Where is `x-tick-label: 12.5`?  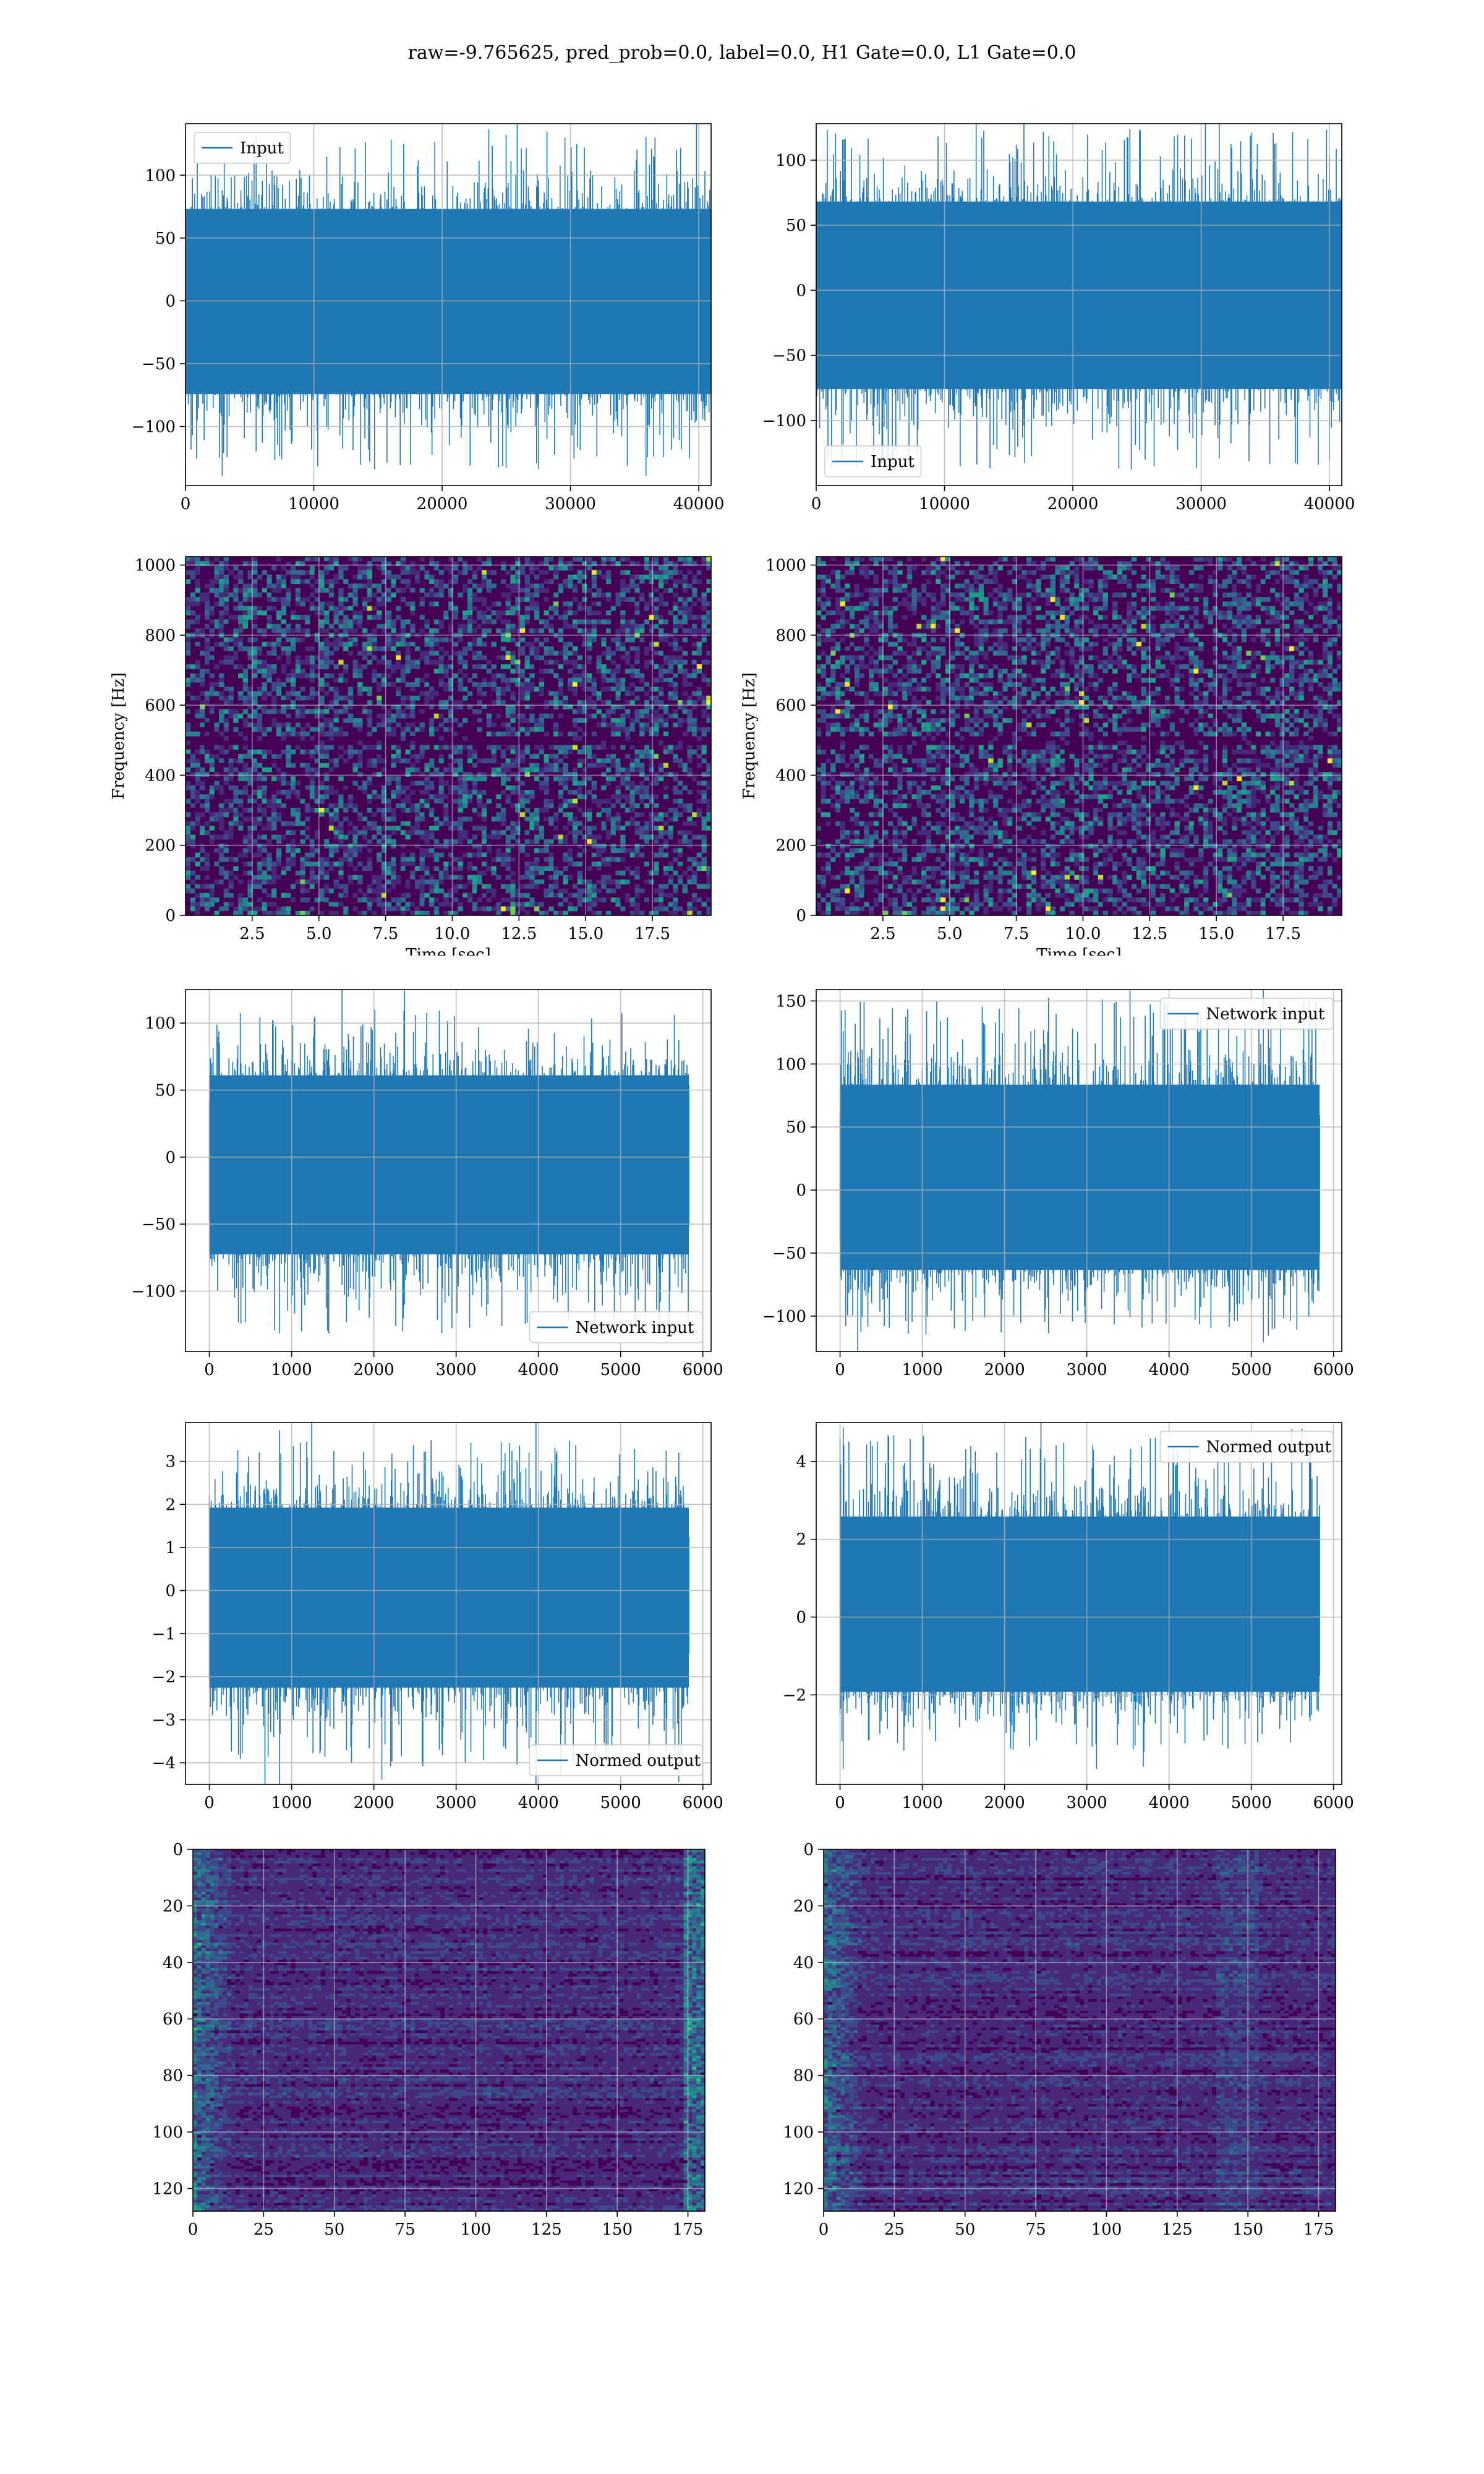
x-tick-label: 12.5 is located at coordinates (1149, 934).